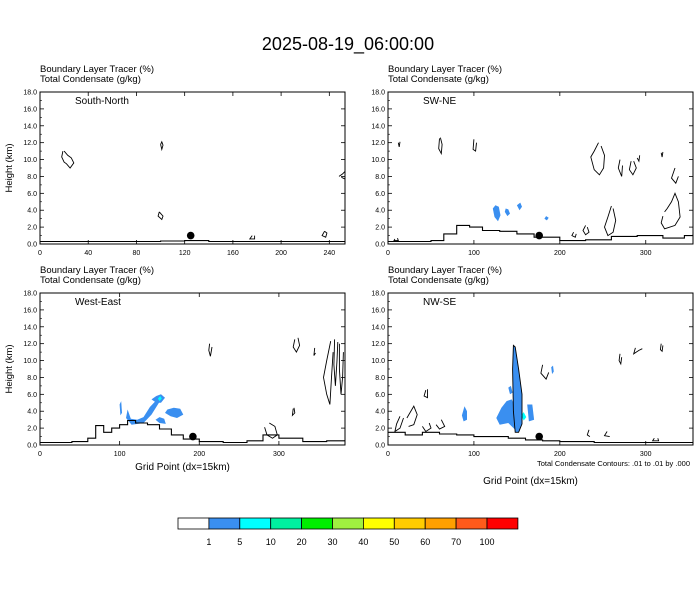 The height and width of the screenshot is (612, 696). I want to click on colorbar-label: 60, so click(425, 542).